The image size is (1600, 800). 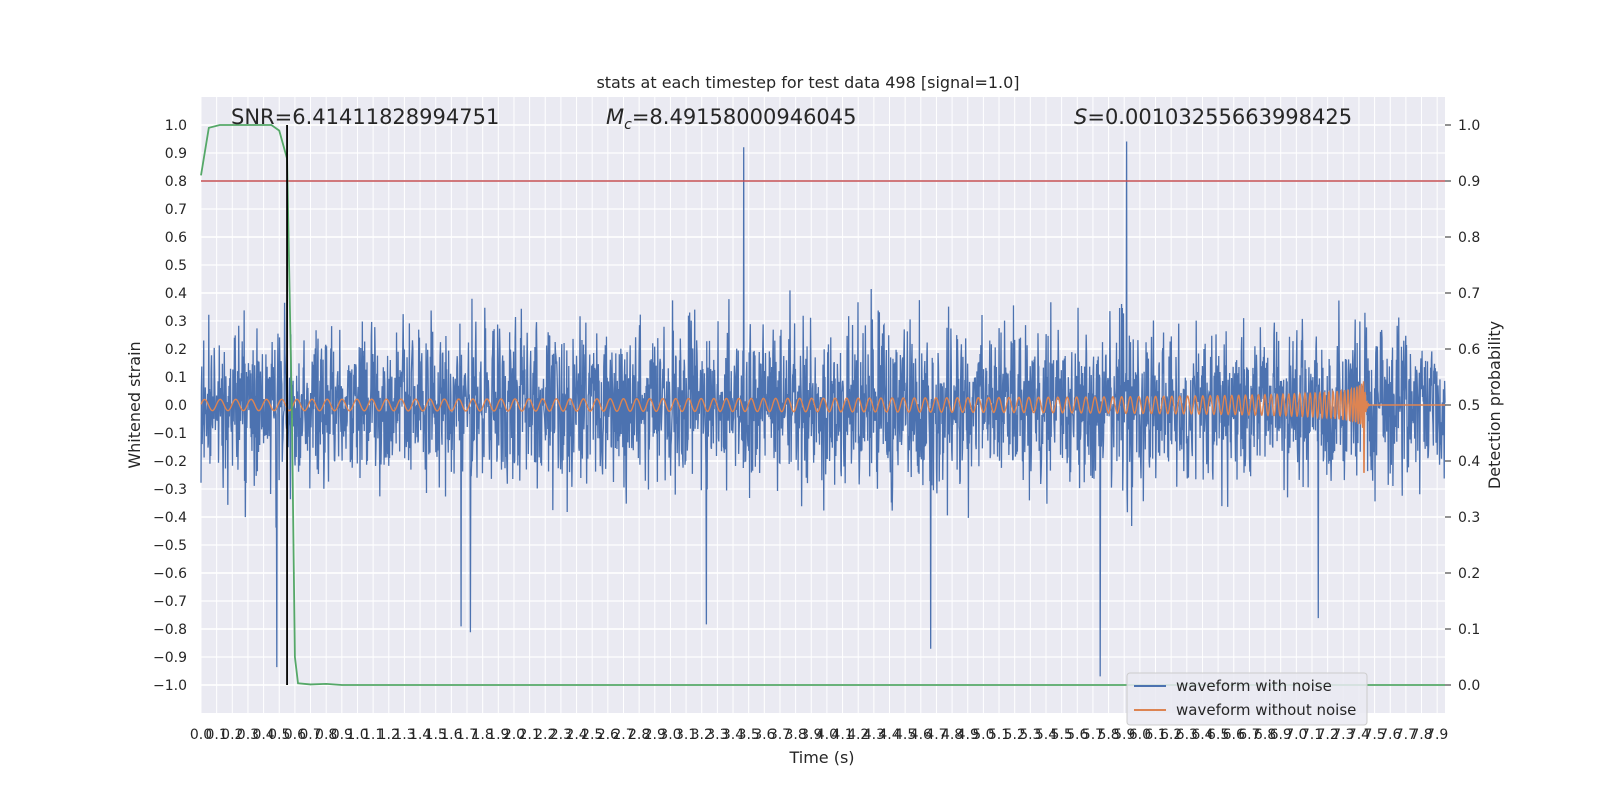 I want to click on x-tick-label: 5.5, so click(x=1061, y=735).